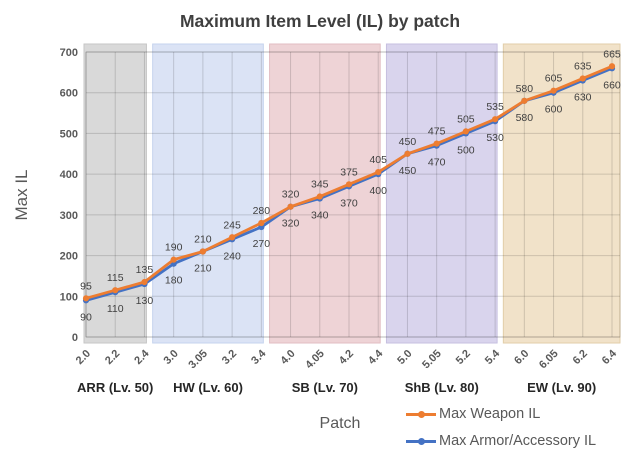 The image size is (640, 456). Describe the element at coordinates (259, 357) in the screenshot. I see `x-tick-label: 3.4` at that location.